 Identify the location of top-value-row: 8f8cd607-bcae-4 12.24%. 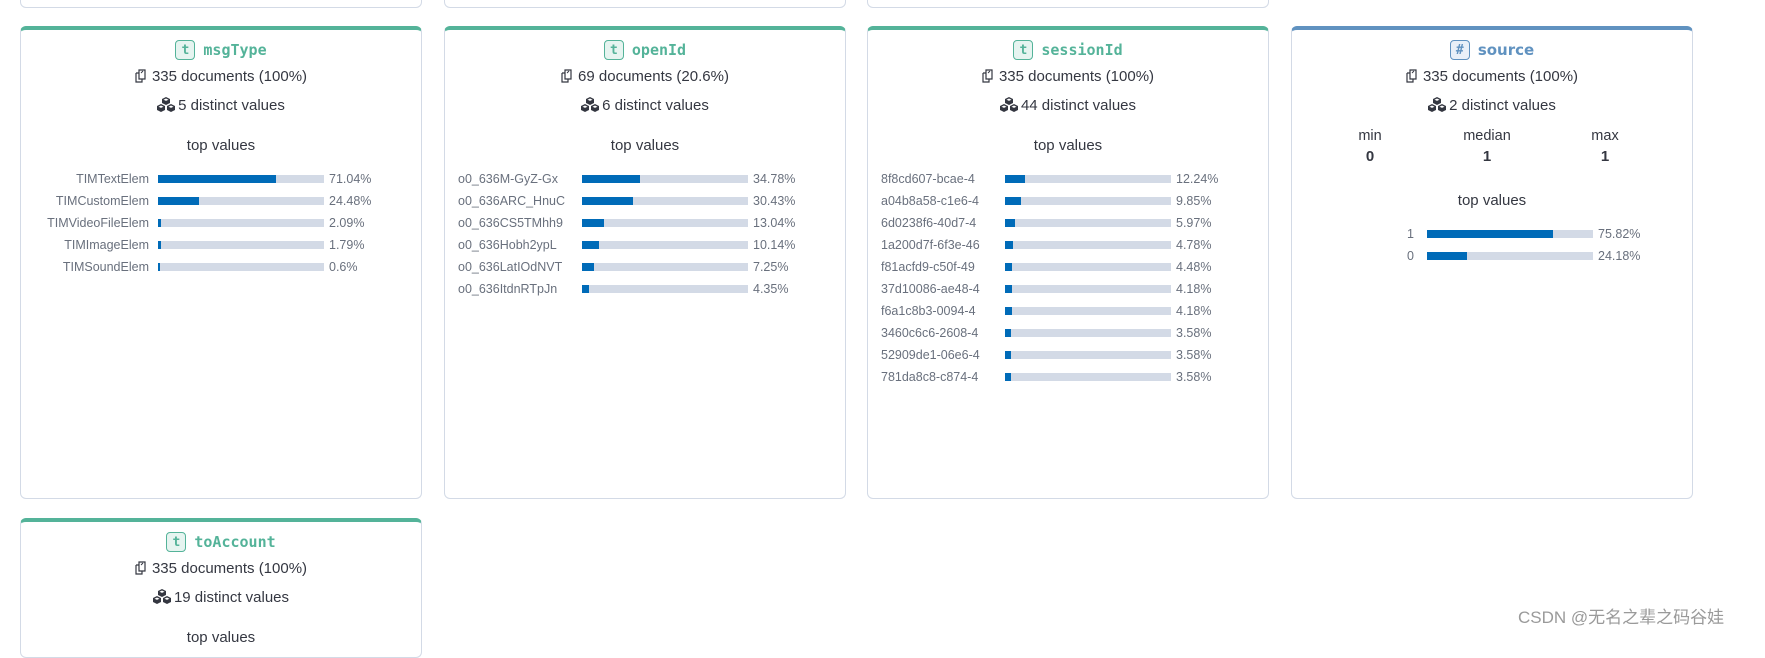
(1068, 179).